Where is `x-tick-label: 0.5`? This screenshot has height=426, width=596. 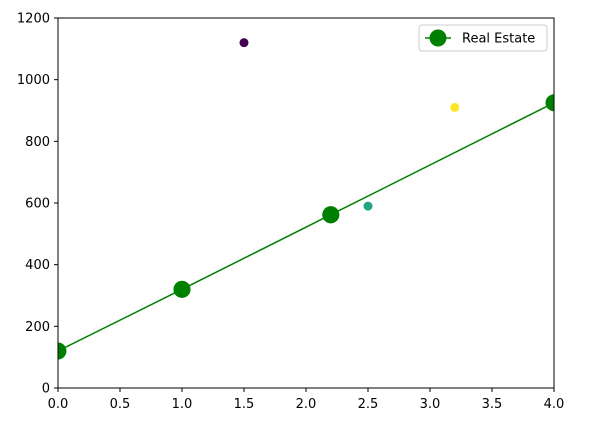 x-tick-label: 0.5 is located at coordinates (120, 404).